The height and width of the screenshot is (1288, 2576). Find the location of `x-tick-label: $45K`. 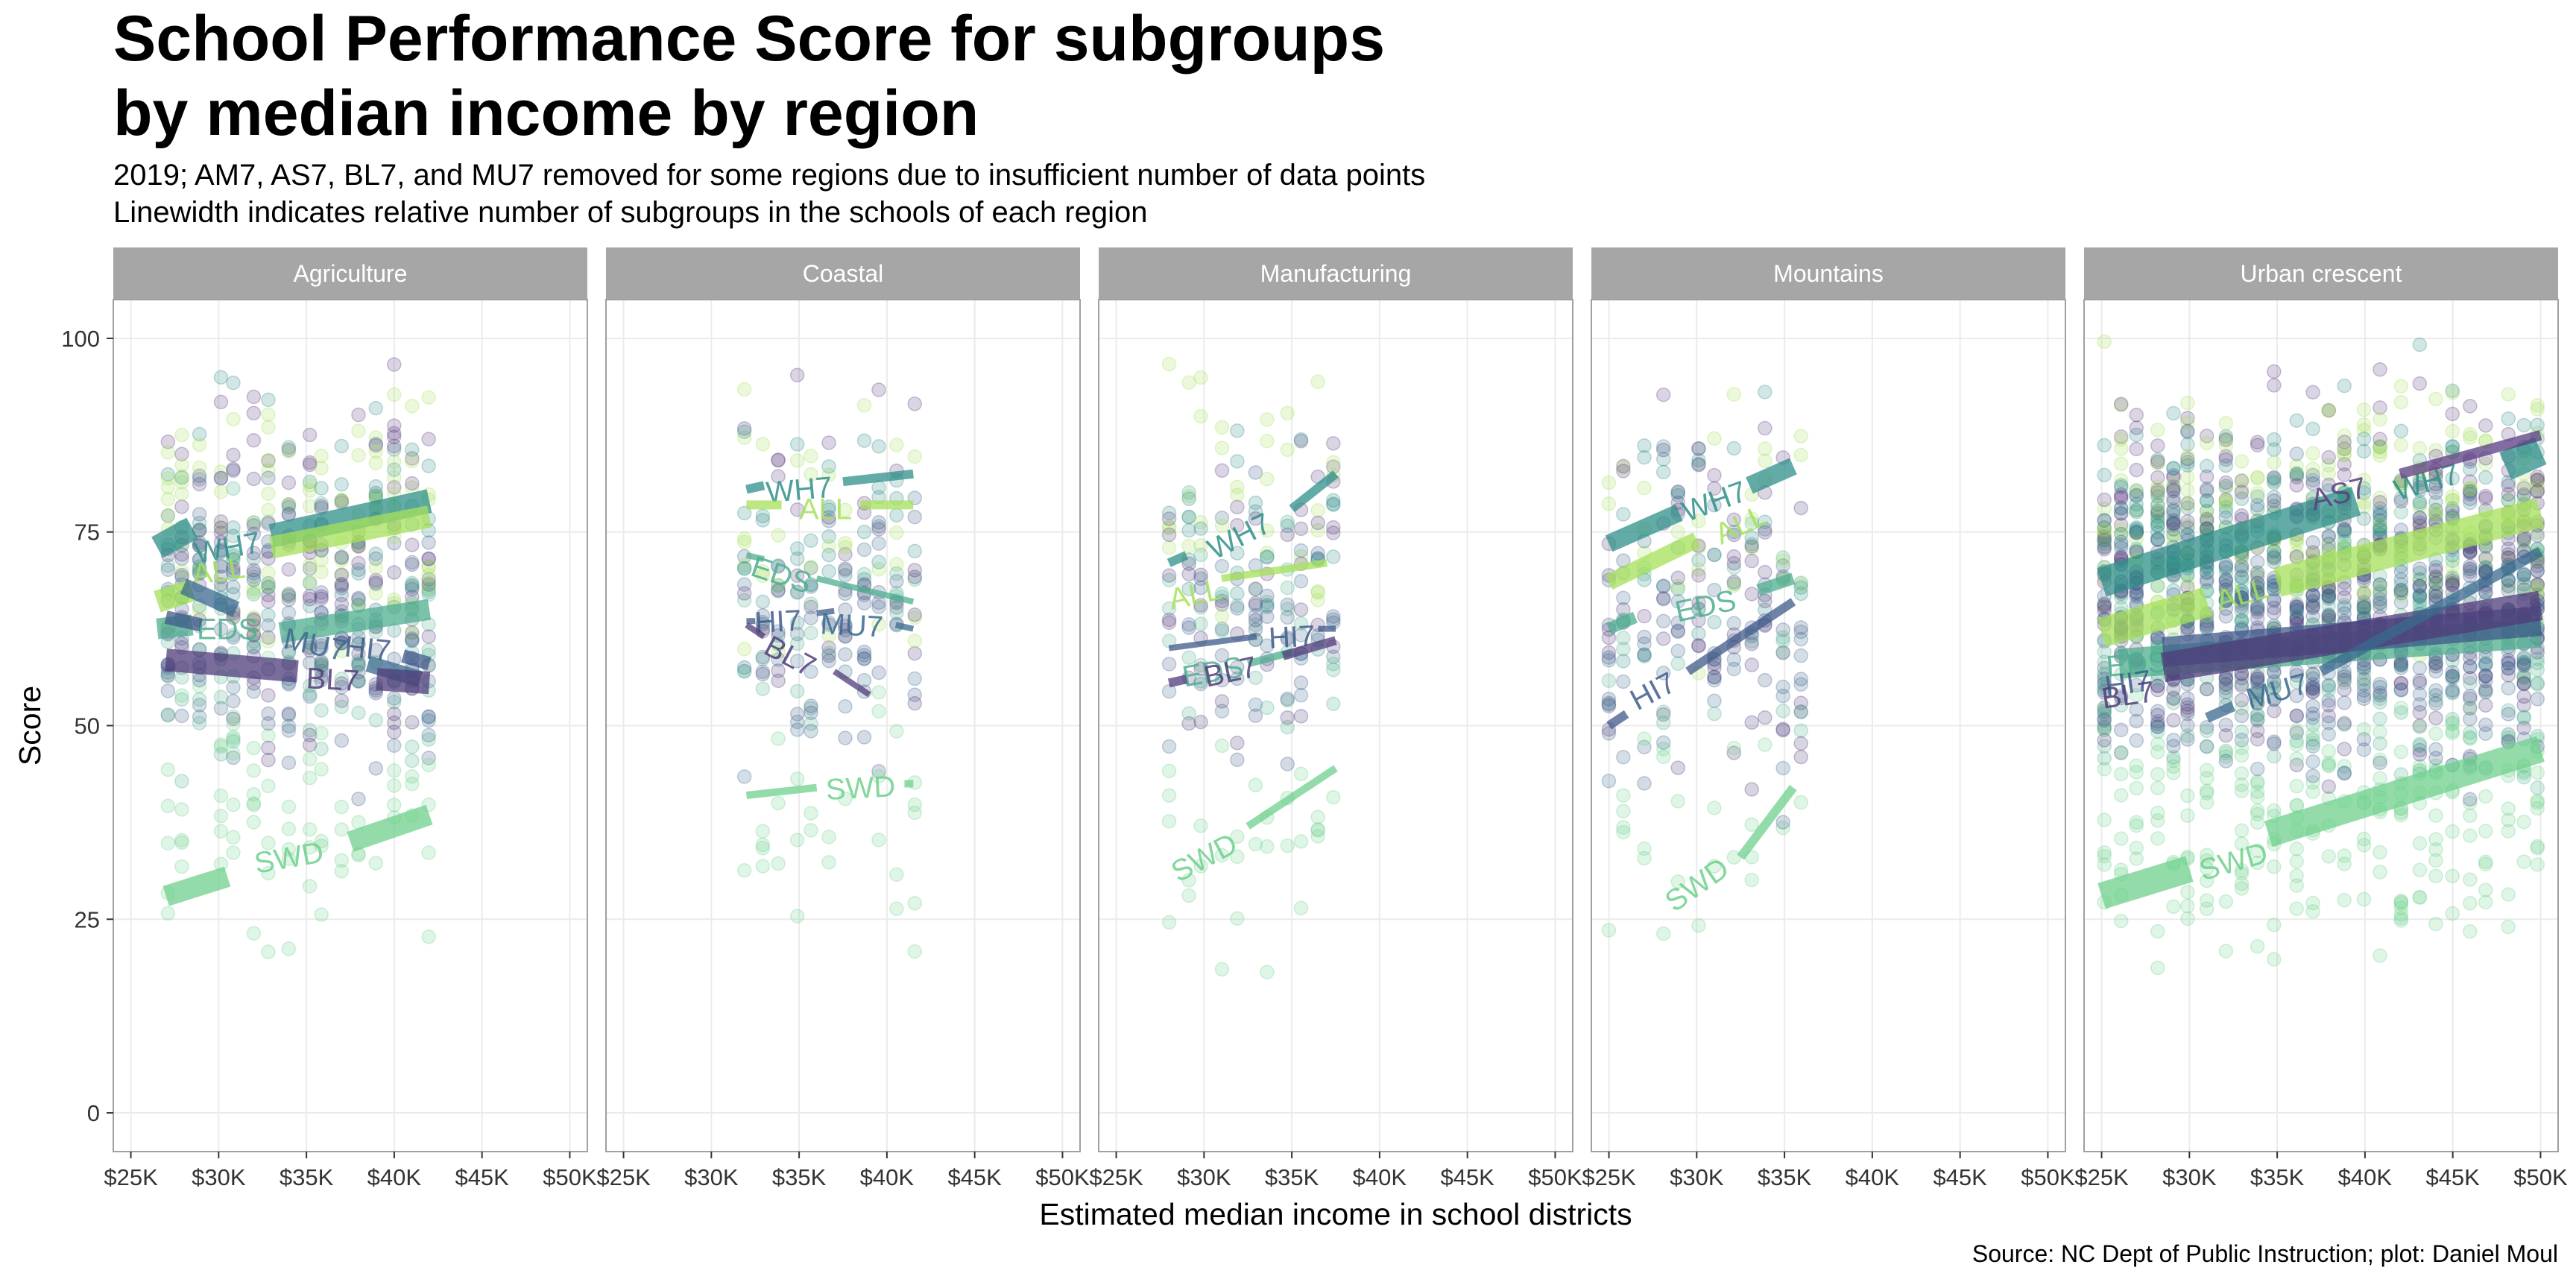

x-tick-label: $45K is located at coordinates (1960, 1177).